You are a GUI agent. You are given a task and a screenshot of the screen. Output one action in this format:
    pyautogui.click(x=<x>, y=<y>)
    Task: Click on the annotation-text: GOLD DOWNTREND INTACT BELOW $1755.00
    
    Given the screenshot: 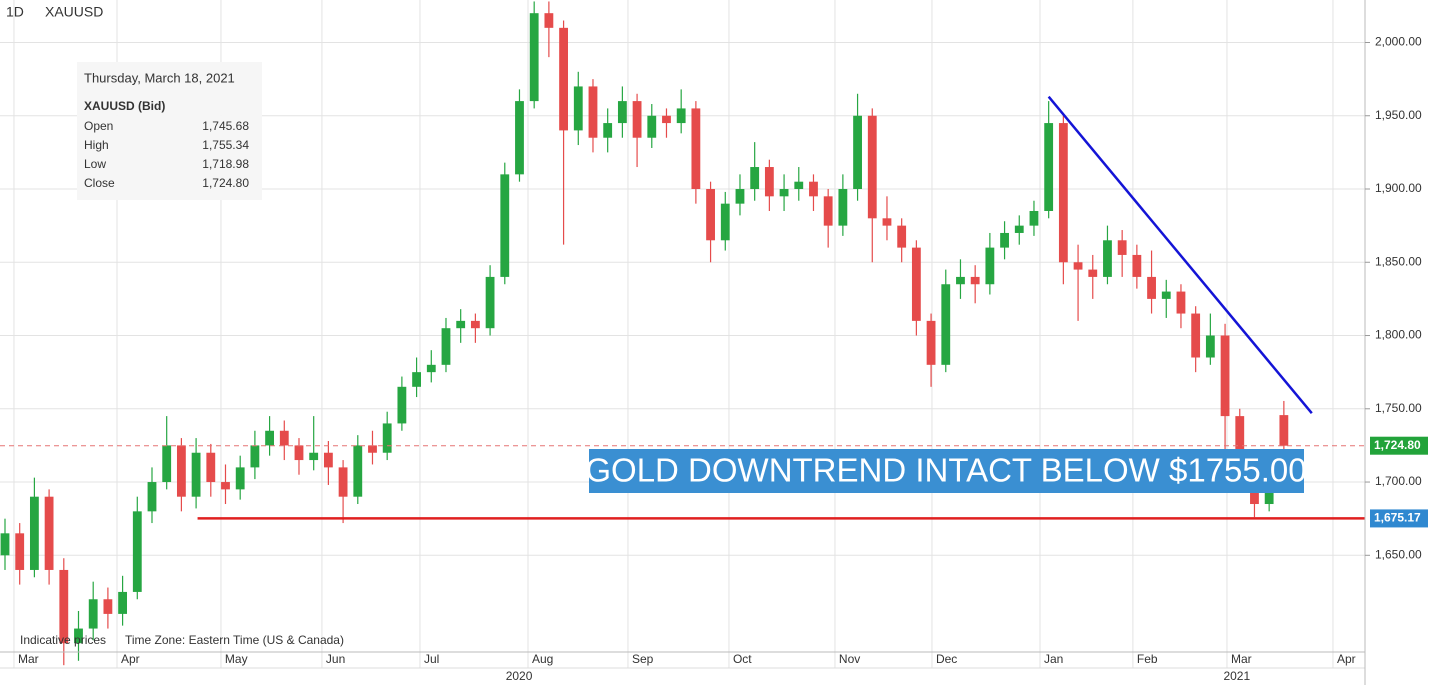 What is the action you would take?
    pyautogui.click(x=945, y=470)
    